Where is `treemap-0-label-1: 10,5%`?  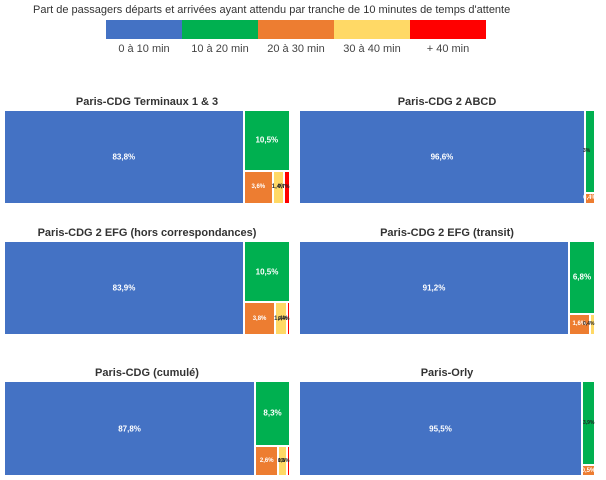 treemap-0-label-1: 10,5% is located at coordinates (267, 140).